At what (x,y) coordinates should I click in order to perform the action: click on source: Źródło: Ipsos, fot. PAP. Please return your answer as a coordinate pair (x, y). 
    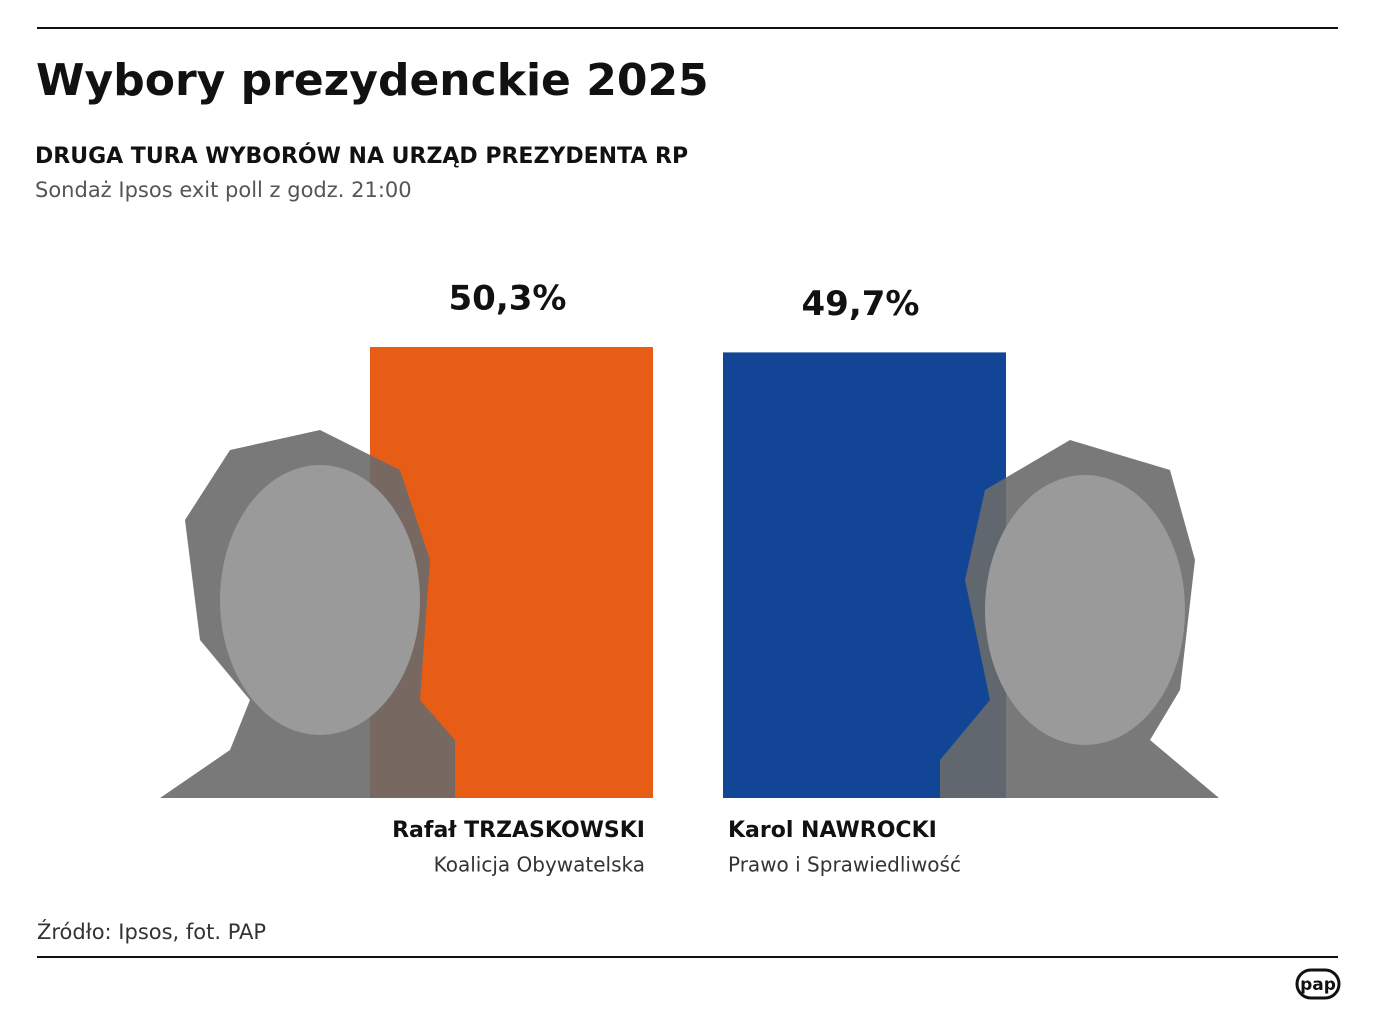
    Looking at the image, I should click on (151, 931).